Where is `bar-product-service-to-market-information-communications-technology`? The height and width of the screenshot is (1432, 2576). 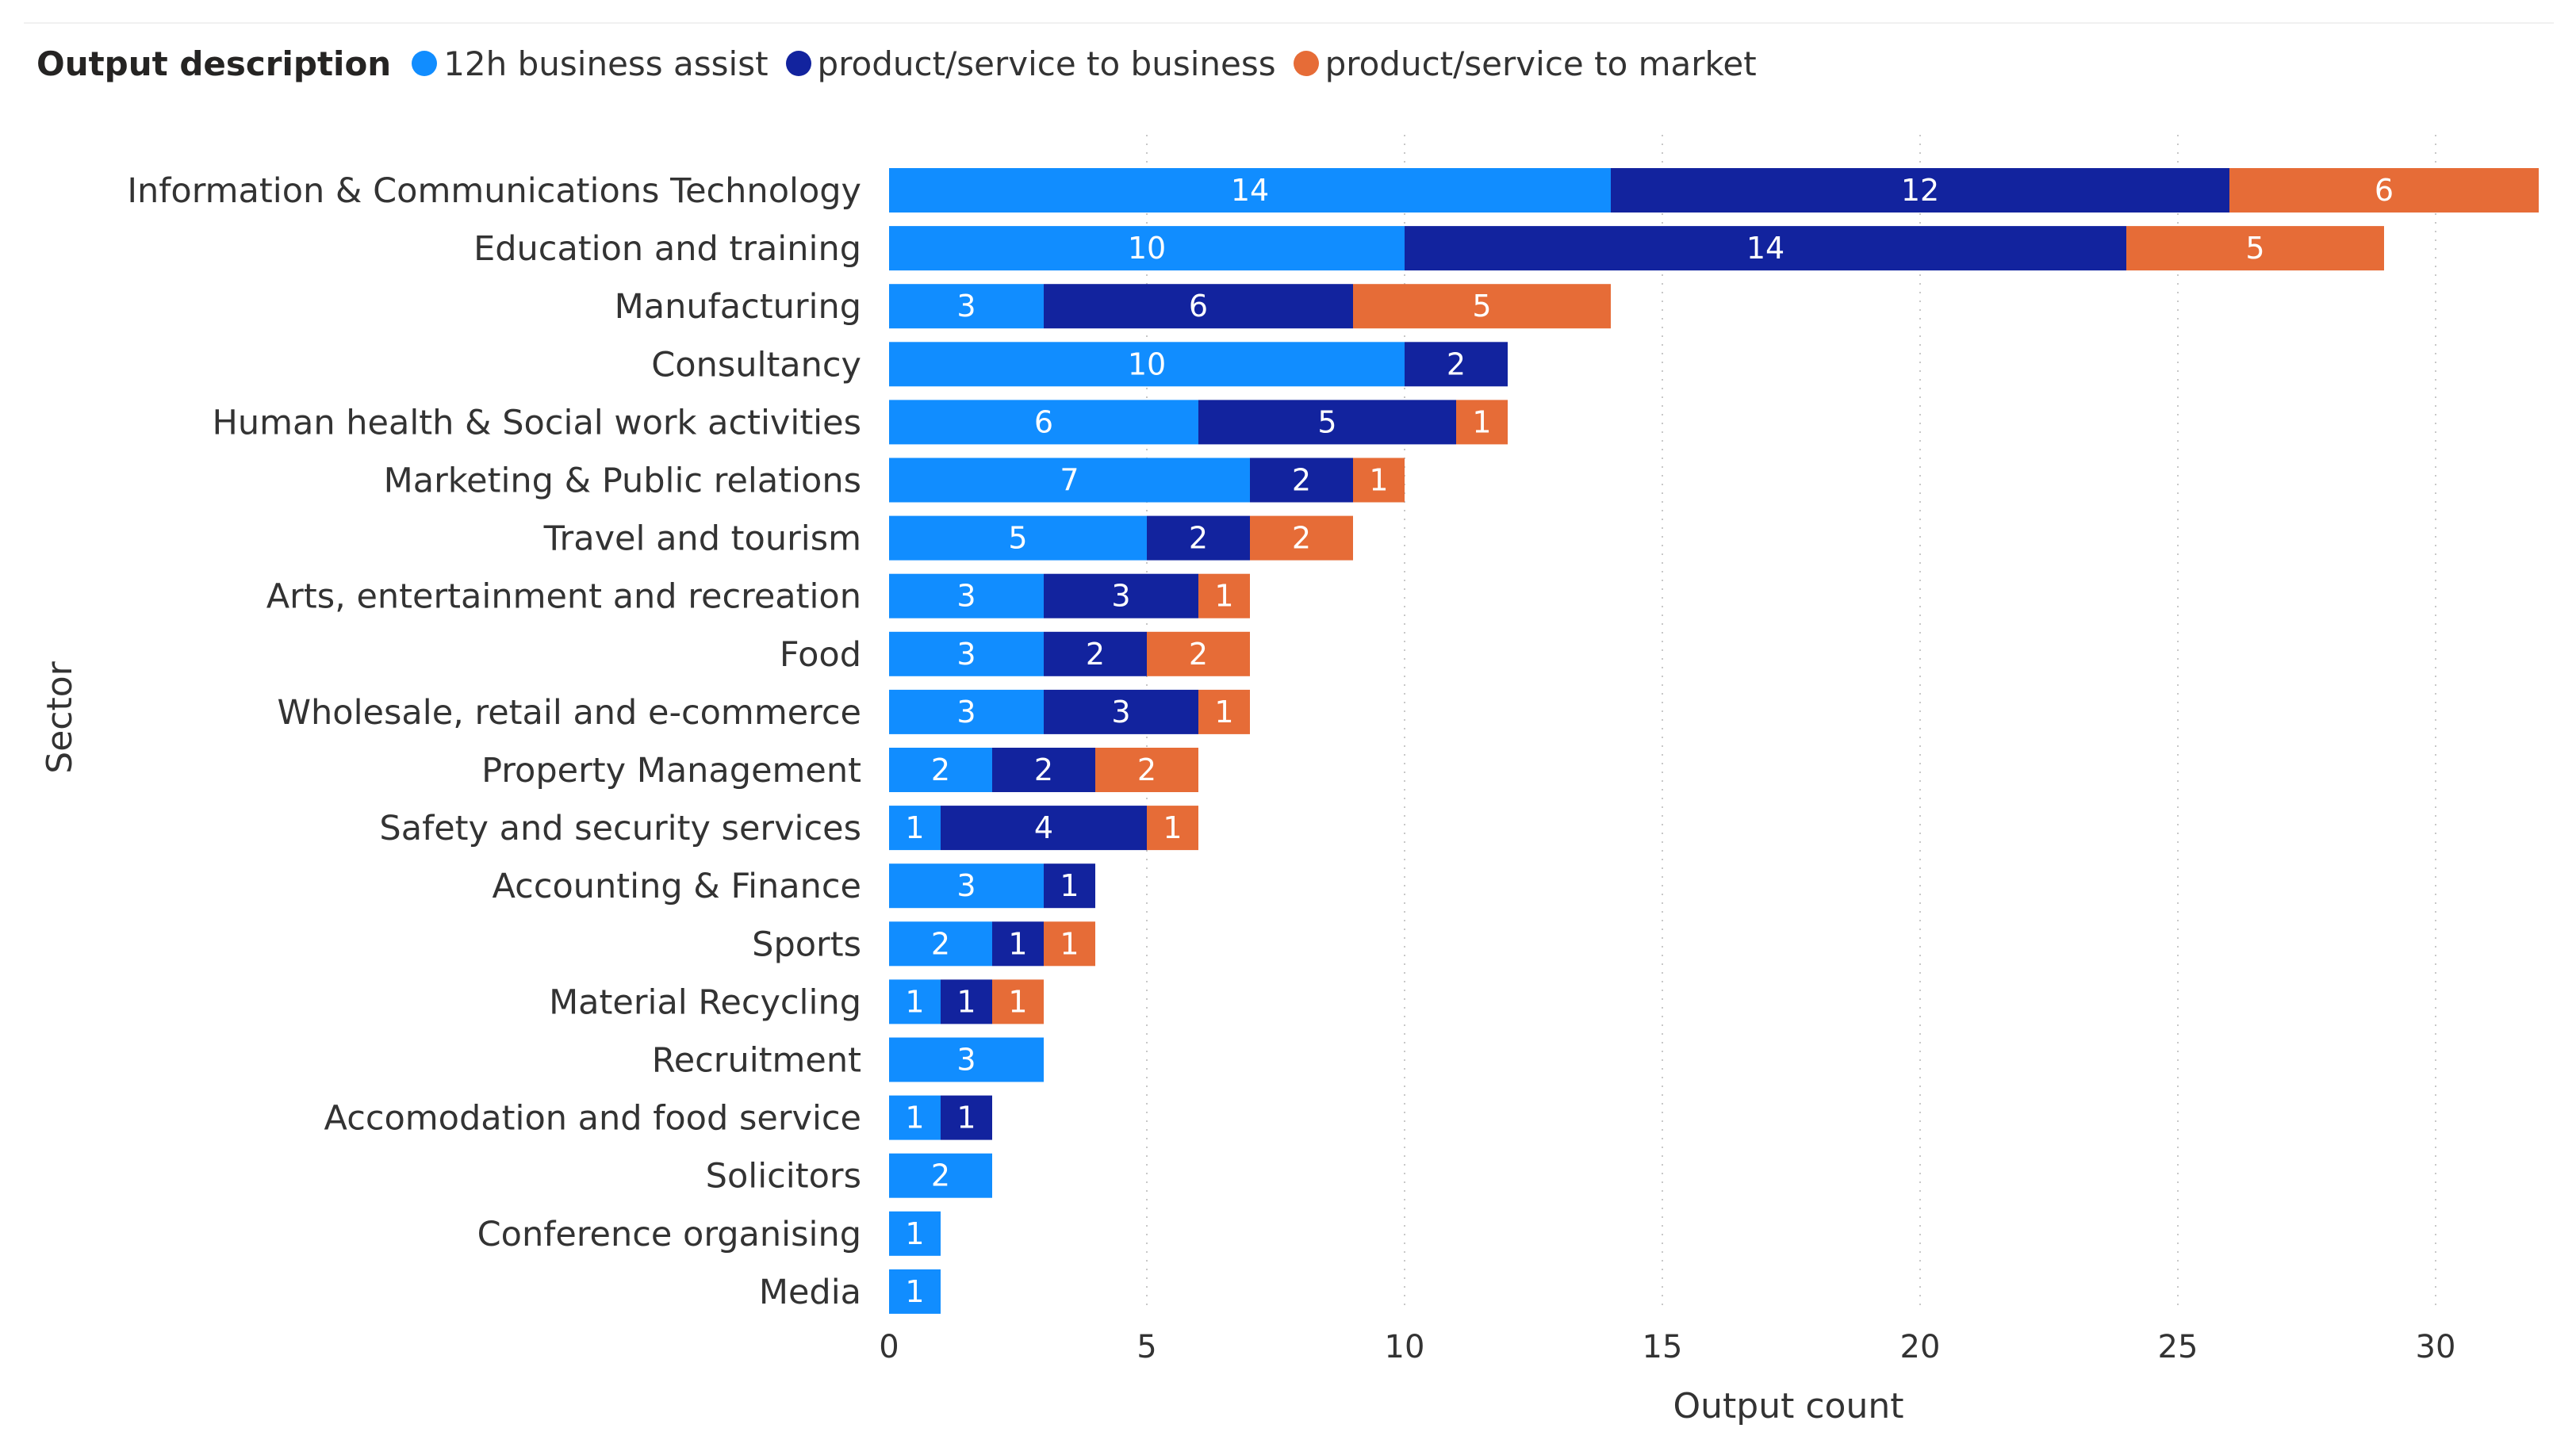 bar-product-service-to-market-information-communications-technology is located at coordinates (2384, 191).